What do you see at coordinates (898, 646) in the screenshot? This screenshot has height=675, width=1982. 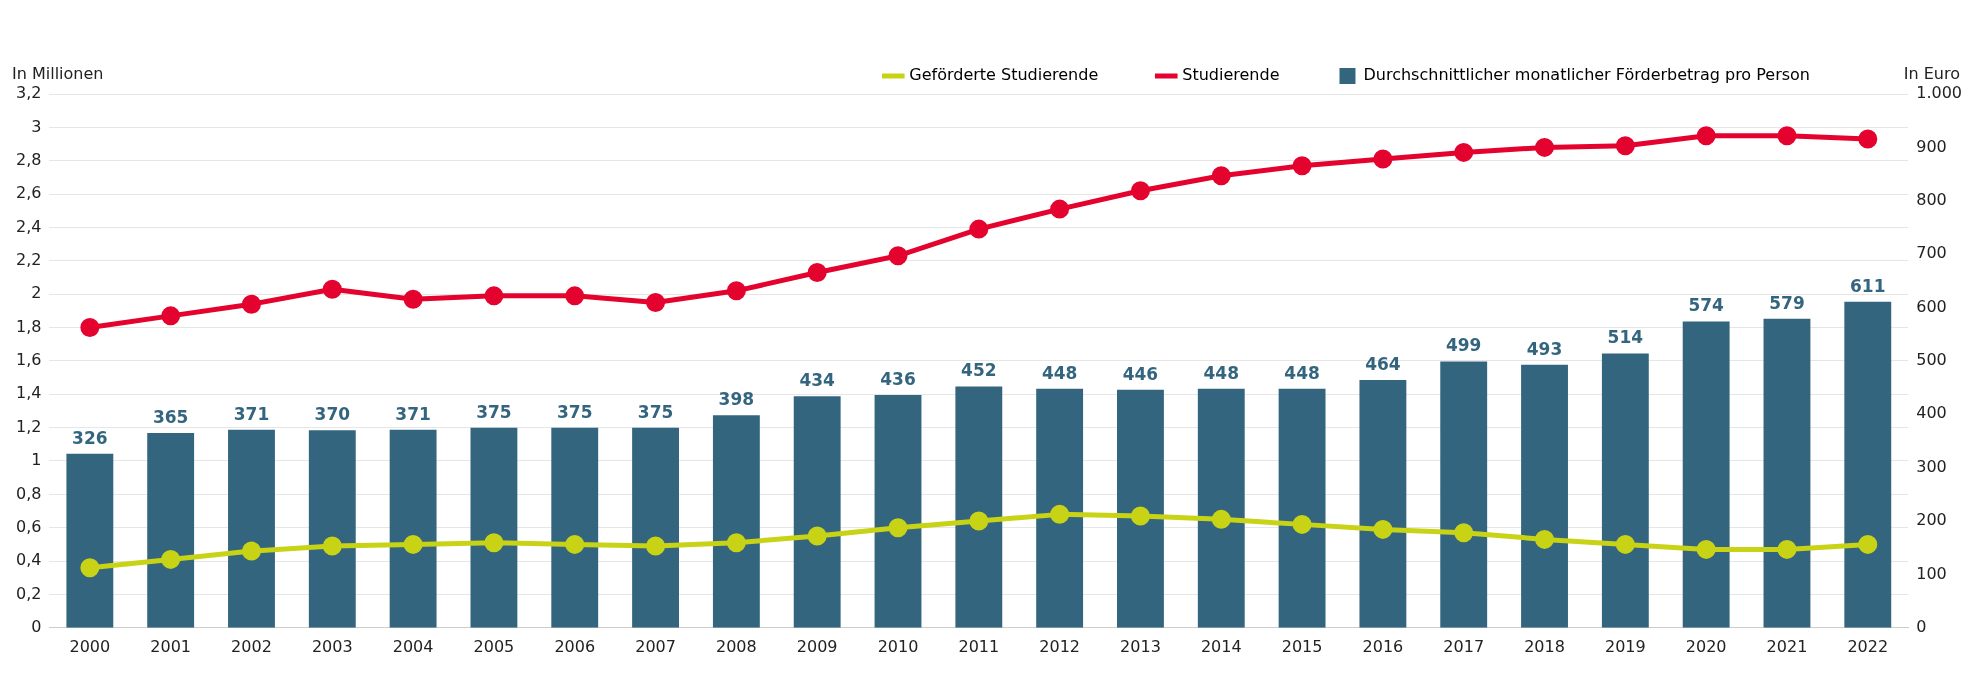 I see `x-tick-label: 2010` at bounding box center [898, 646].